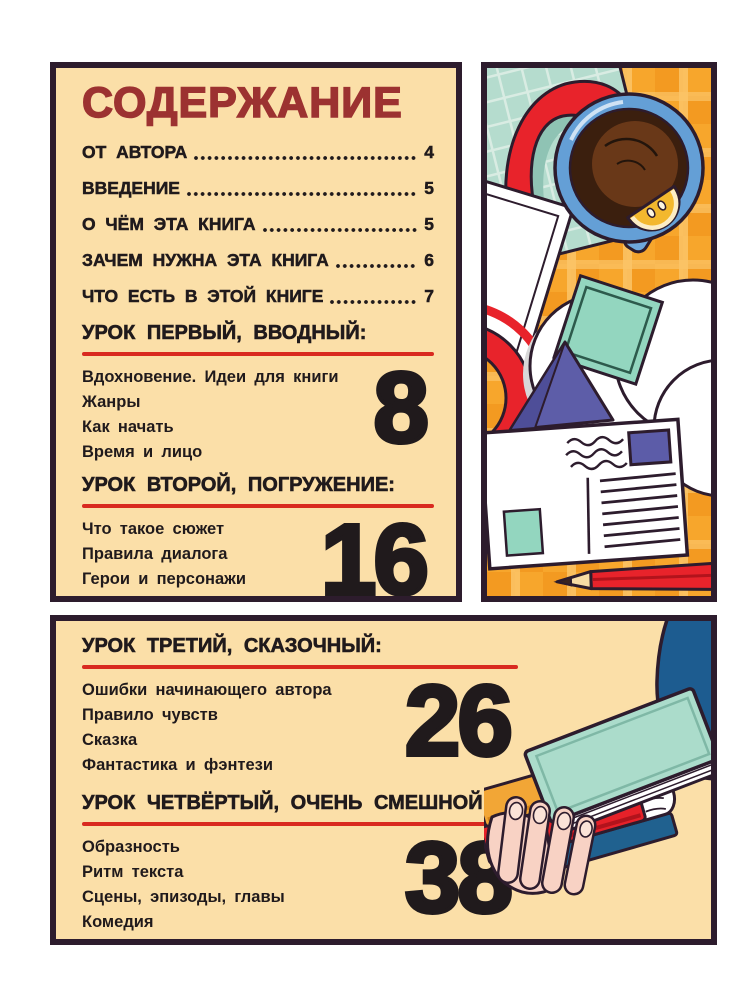  What do you see at coordinates (155, 554) in the screenshot?
I see `lesson-topic: Правила диалога` at bounding box center [155, 554].